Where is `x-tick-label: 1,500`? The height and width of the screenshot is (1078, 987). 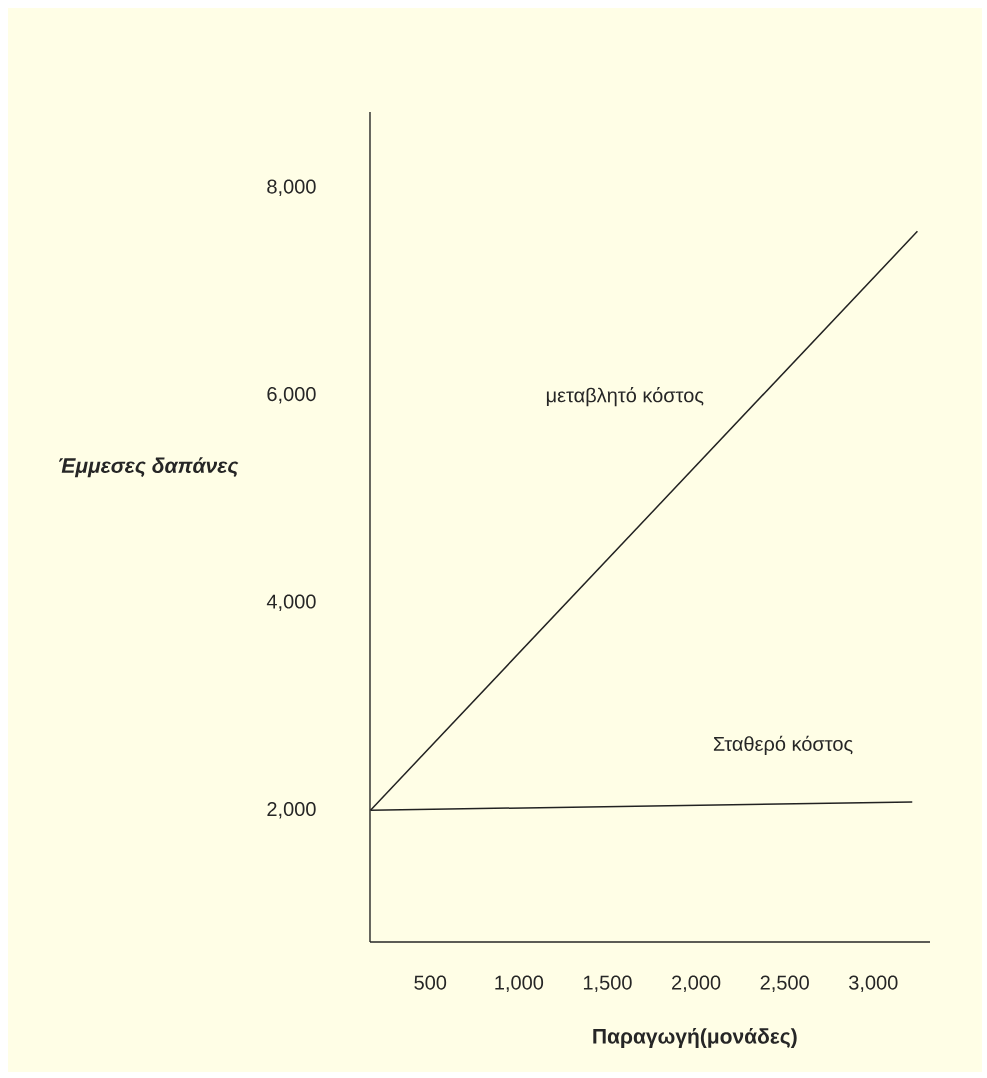
x-tick-label: 1,500 is located at coordinates (607, 984).